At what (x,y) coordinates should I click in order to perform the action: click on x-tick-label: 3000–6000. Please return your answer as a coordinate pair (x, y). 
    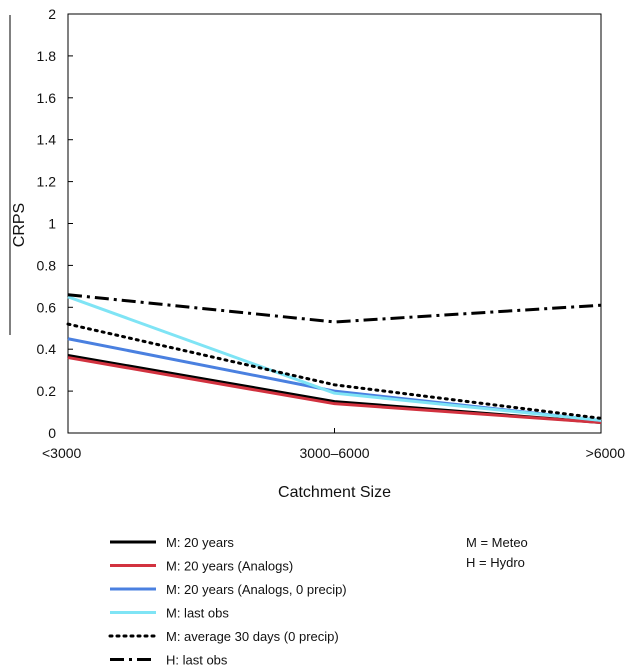
    Looking at the image, I should click on (334, 453).